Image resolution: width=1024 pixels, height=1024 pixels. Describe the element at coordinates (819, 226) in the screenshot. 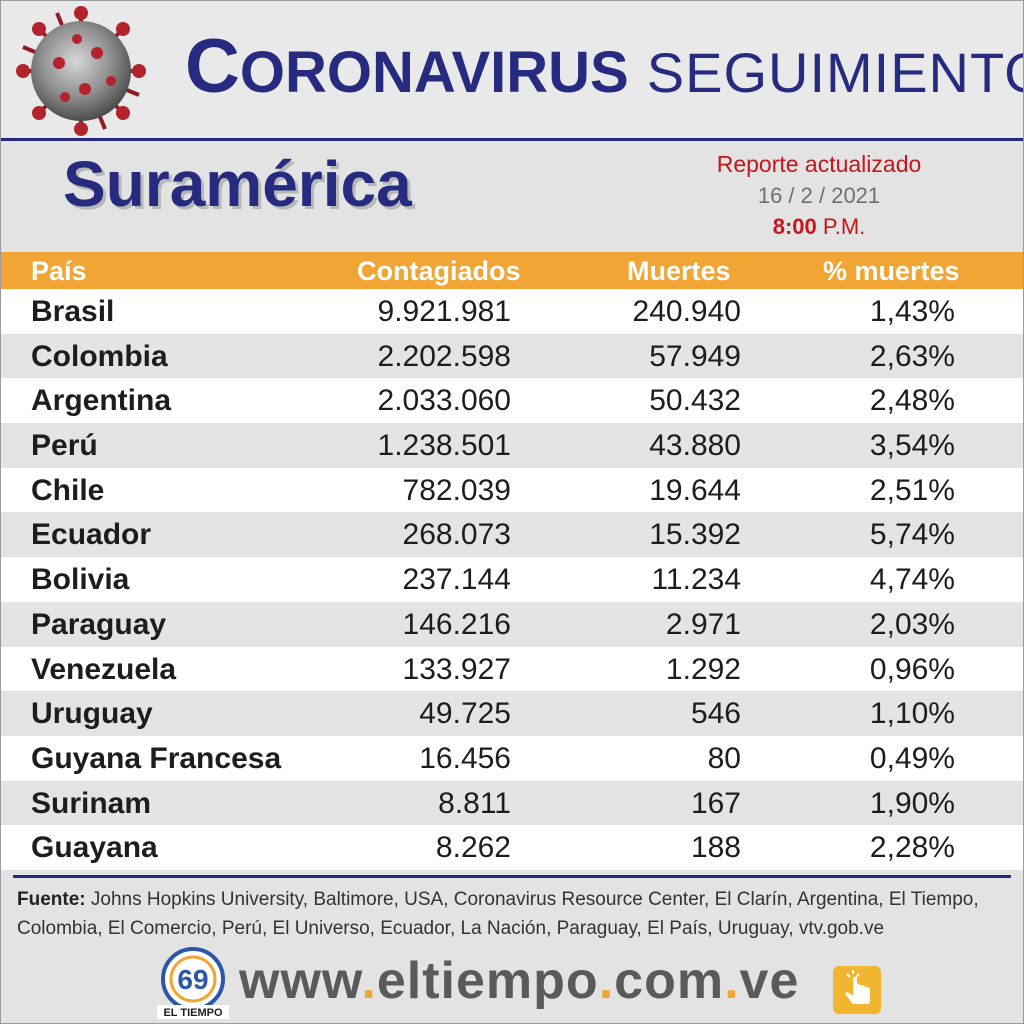

I see `report-time: 8:00 P.M.` at that location.